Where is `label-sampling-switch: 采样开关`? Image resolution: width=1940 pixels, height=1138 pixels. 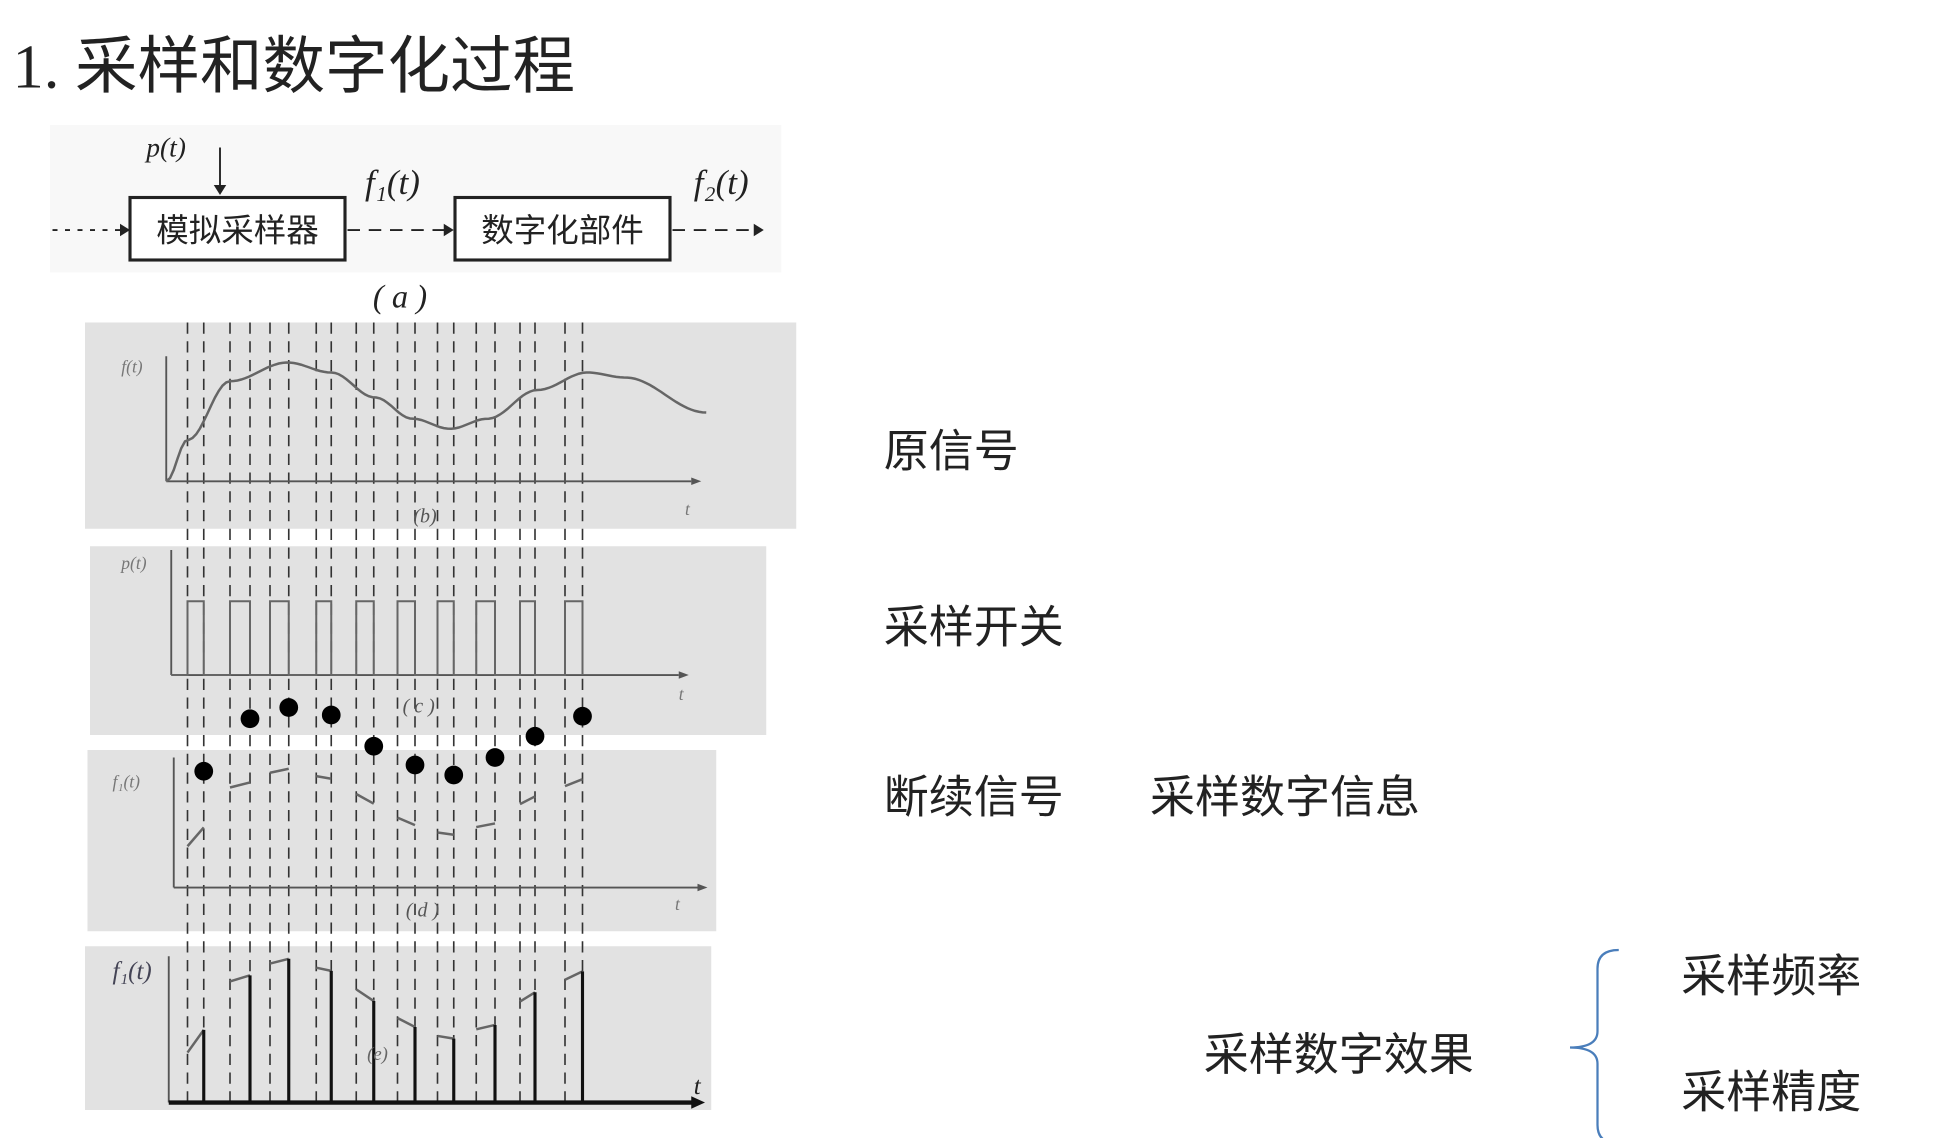 label-sampling-switch: 采样开关 is located at coordinates (974, 627).